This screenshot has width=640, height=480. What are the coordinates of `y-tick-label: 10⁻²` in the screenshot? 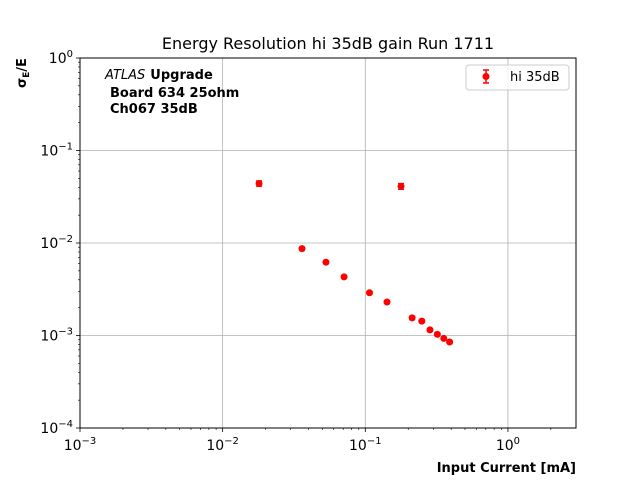 It's located at (56, 243).